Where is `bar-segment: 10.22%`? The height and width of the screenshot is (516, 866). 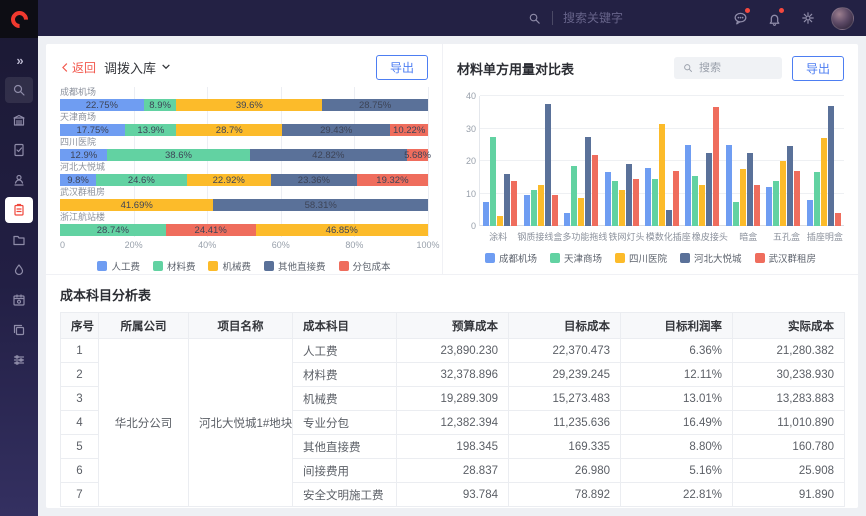 bar-segment: 10.22% is located at coordinates (409, 130).